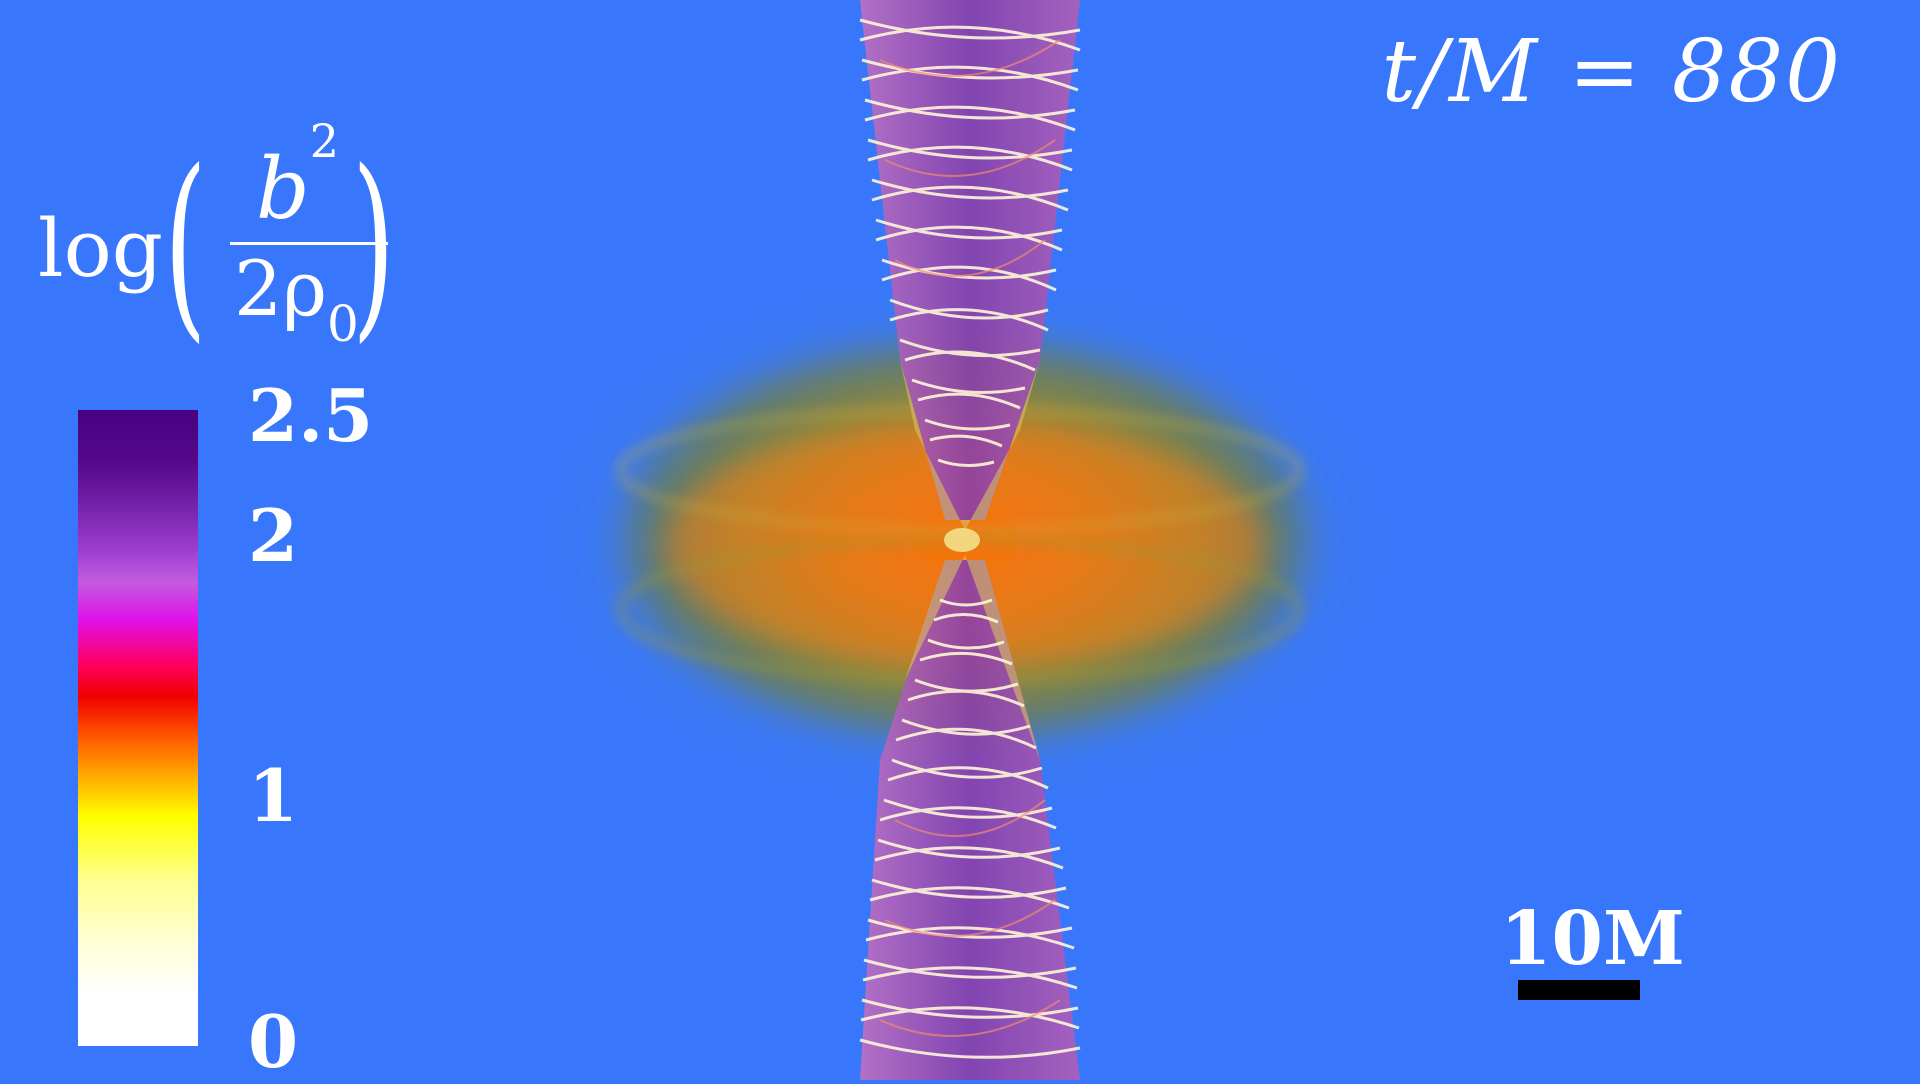  I want to click on colorbar-tick-2-5: 2.5, so click(311, 415).